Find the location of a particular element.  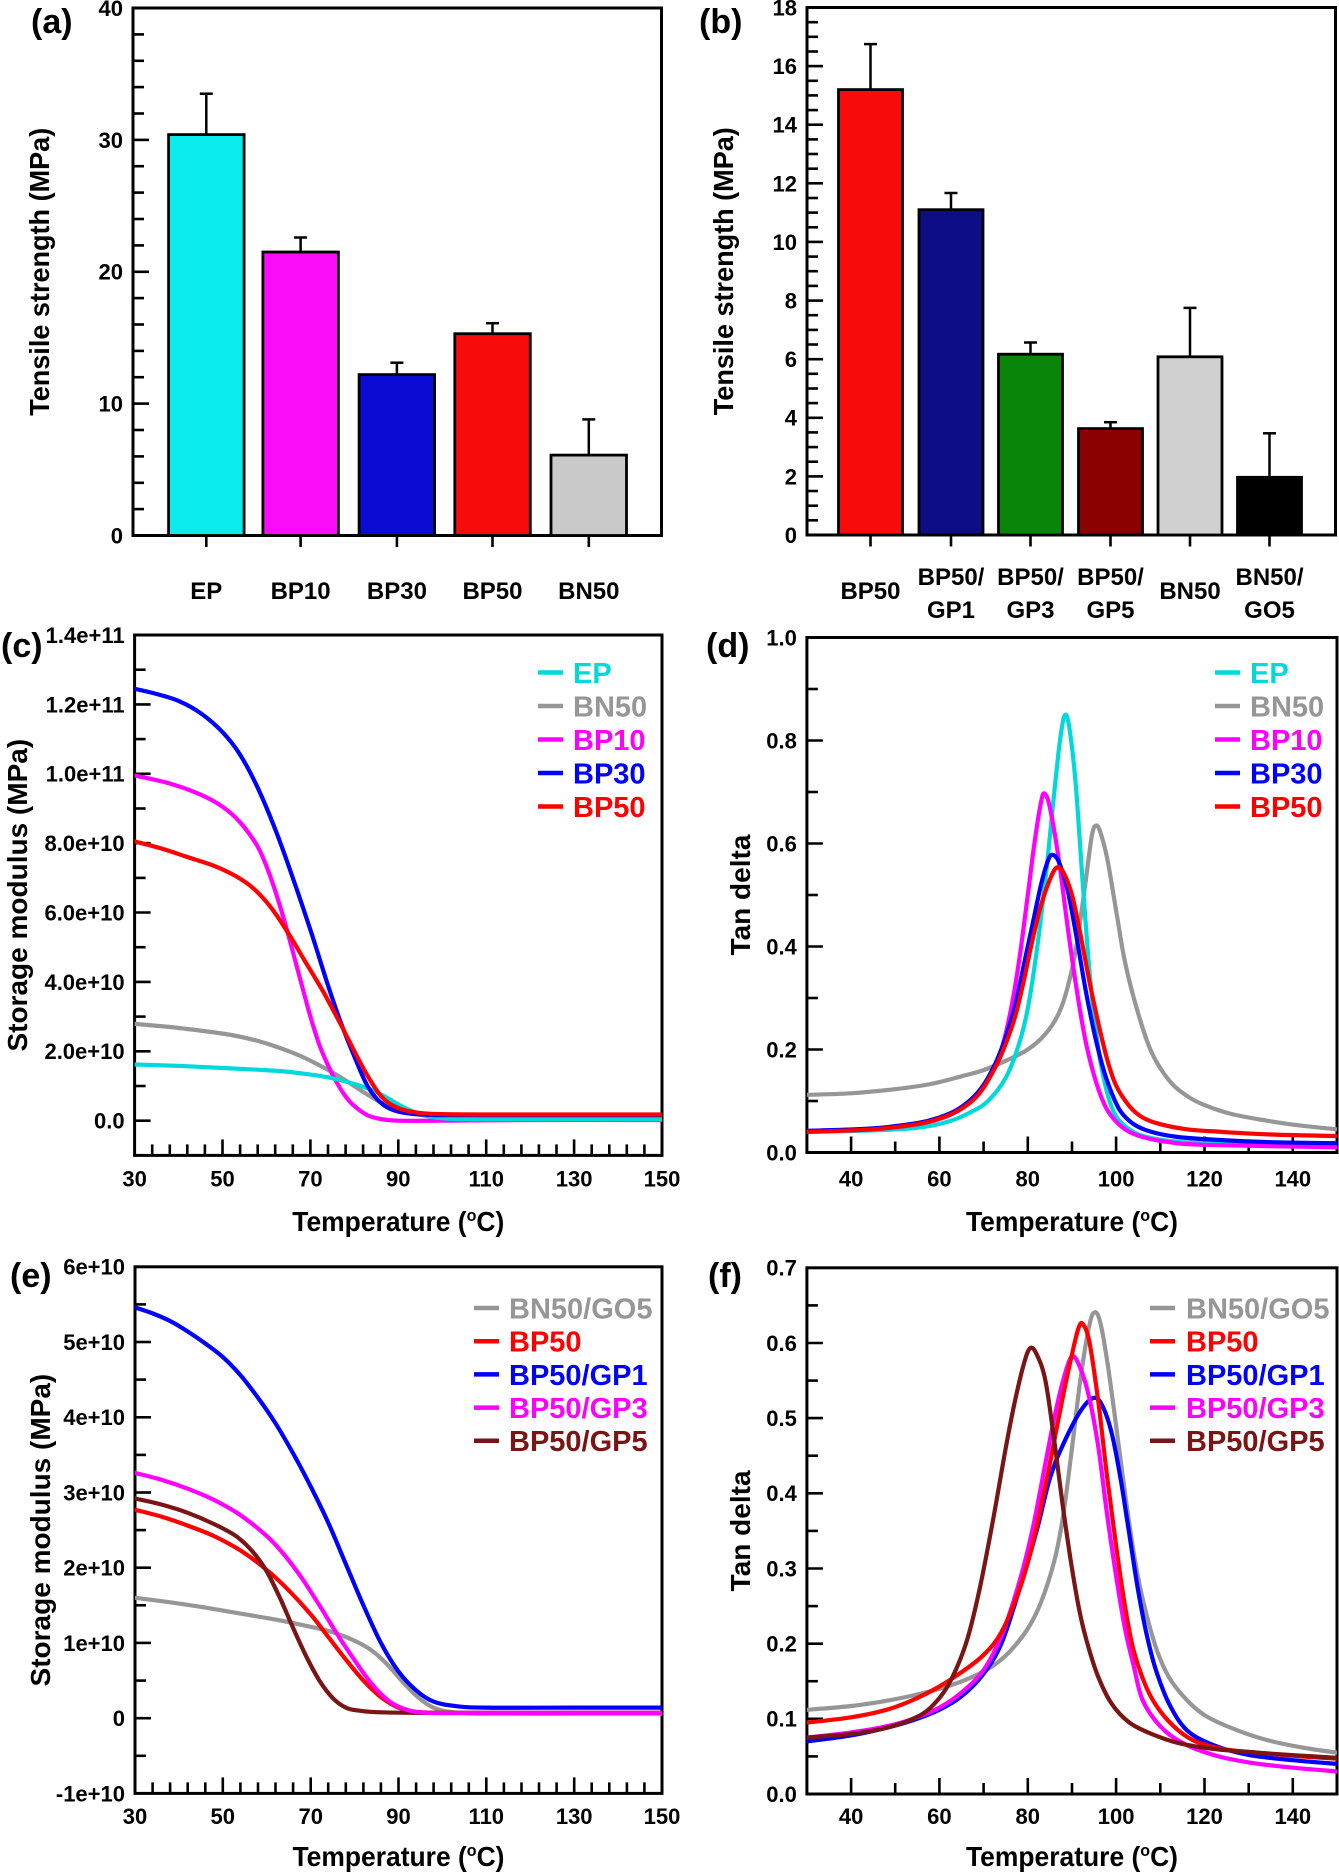

svg-text: 3e+10 is located at coordinates (94, 1492).